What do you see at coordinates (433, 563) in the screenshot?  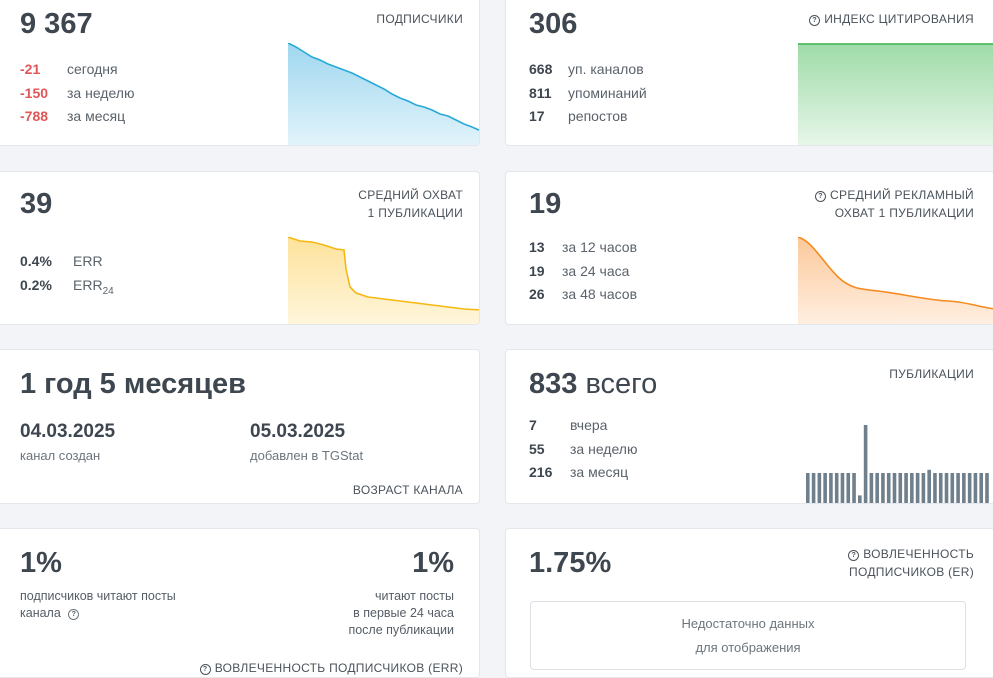 I see `err-right-value: 1%` at bounding box center [433, 563].